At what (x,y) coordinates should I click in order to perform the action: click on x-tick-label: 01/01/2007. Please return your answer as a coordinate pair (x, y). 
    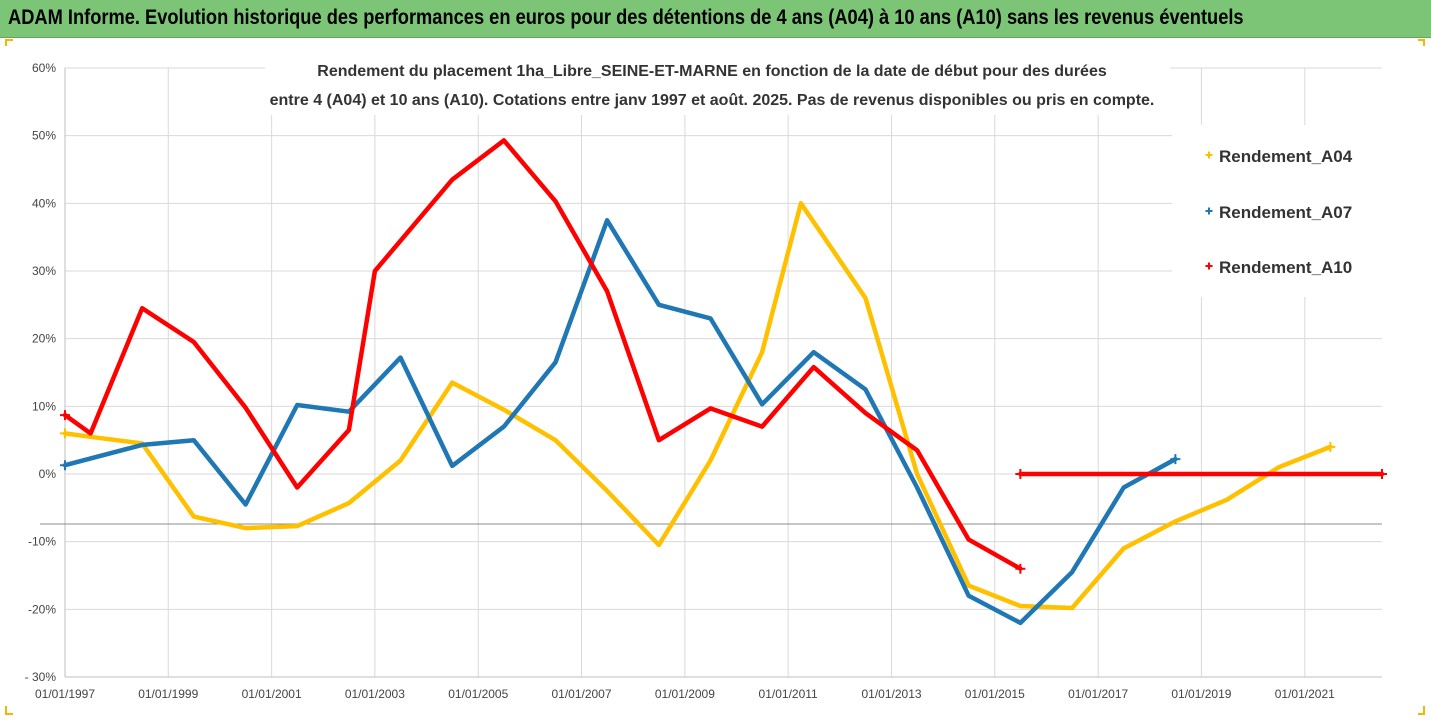
    Looking at the image, I should click on (581, 694).